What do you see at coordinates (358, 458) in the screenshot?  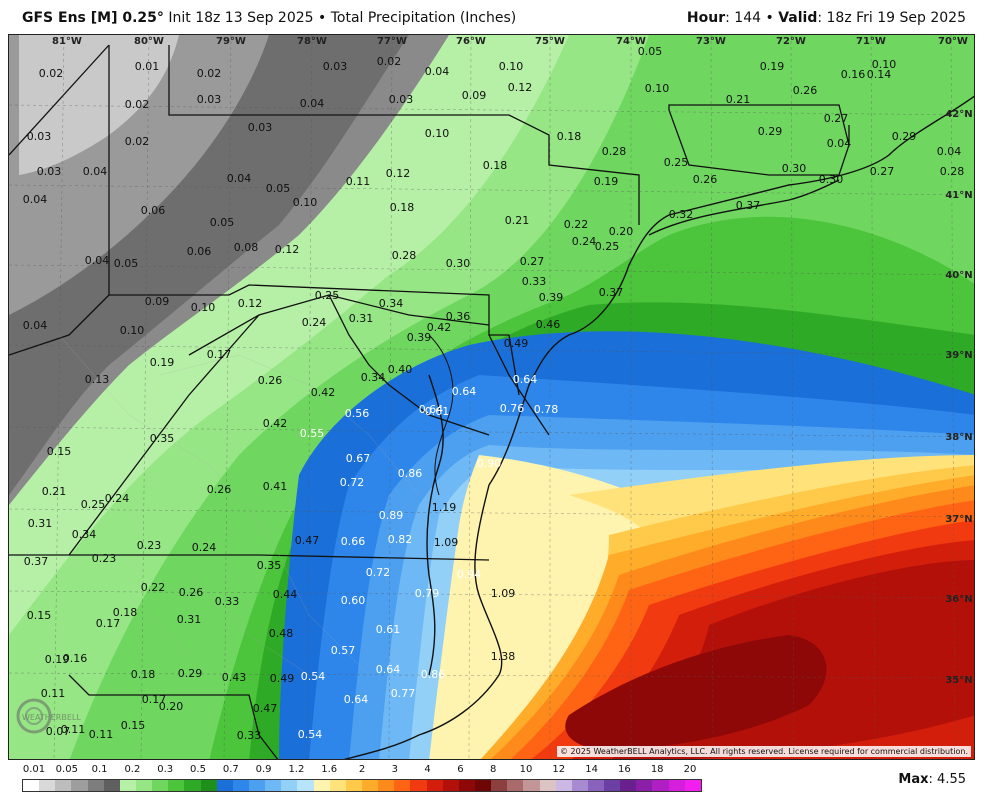 I see `precip-value: 0.67` at bounding box center [358, 458].